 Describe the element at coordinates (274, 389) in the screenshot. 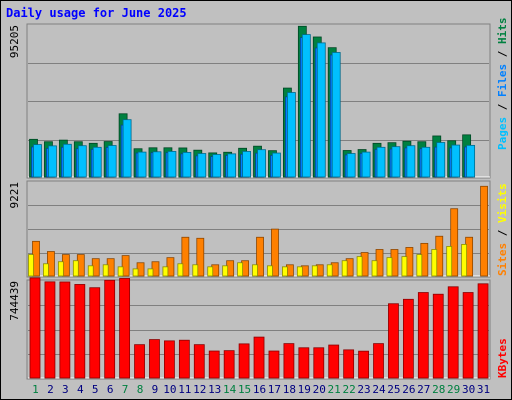

I see `day-label-17: 17` at that location.